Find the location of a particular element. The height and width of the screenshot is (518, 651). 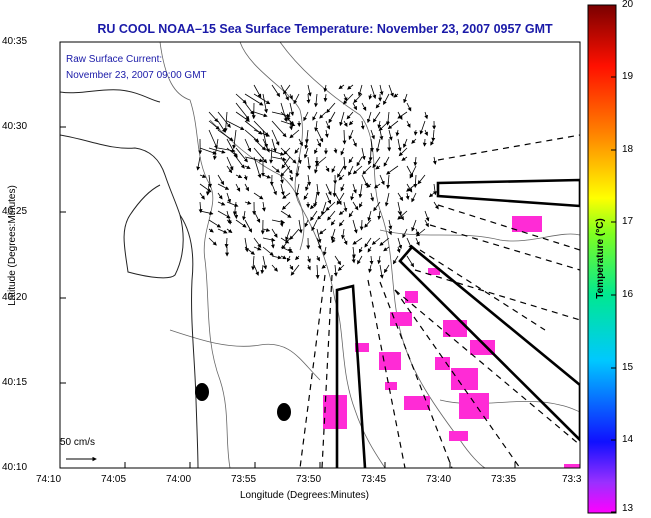

colorbar-tick-label: 15 is located at coordinates (628, 367).